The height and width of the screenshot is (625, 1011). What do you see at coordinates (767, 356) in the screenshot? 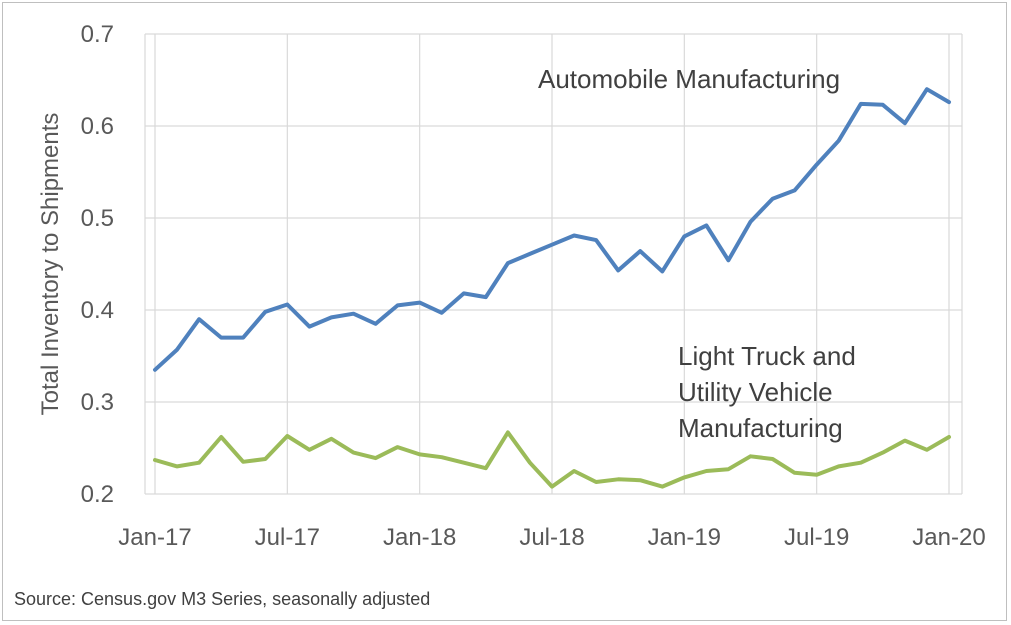
I see `series-label-light-truck-line-1: Light Truck and` at bounding box center [767, 356].